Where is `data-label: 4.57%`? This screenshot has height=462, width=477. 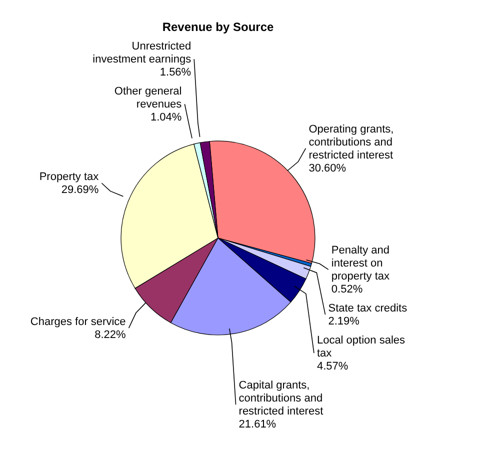 data-label: 4.57% is located at coordinates (332, 366).